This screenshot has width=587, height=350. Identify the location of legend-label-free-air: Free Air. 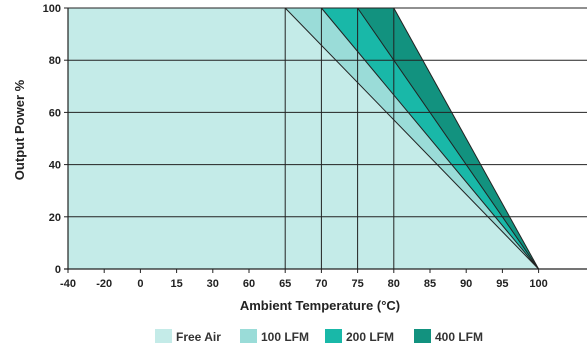
(198, 337).